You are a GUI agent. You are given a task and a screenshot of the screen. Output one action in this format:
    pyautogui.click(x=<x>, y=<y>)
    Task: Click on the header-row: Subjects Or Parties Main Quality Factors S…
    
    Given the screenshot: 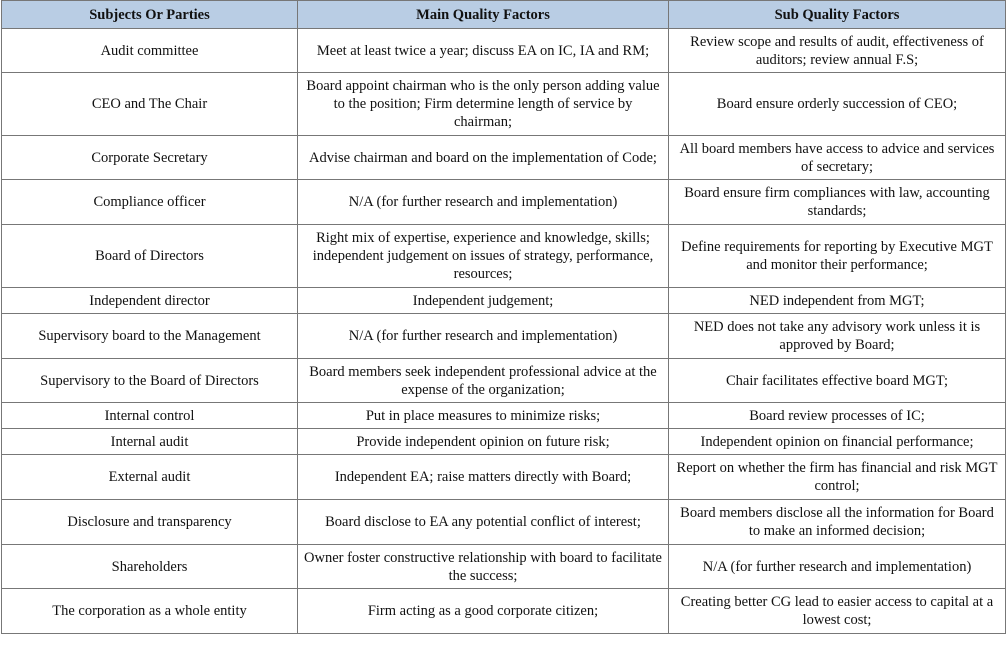 What is the action you would take?
    pyautogui.click(x=503, y=14)
    